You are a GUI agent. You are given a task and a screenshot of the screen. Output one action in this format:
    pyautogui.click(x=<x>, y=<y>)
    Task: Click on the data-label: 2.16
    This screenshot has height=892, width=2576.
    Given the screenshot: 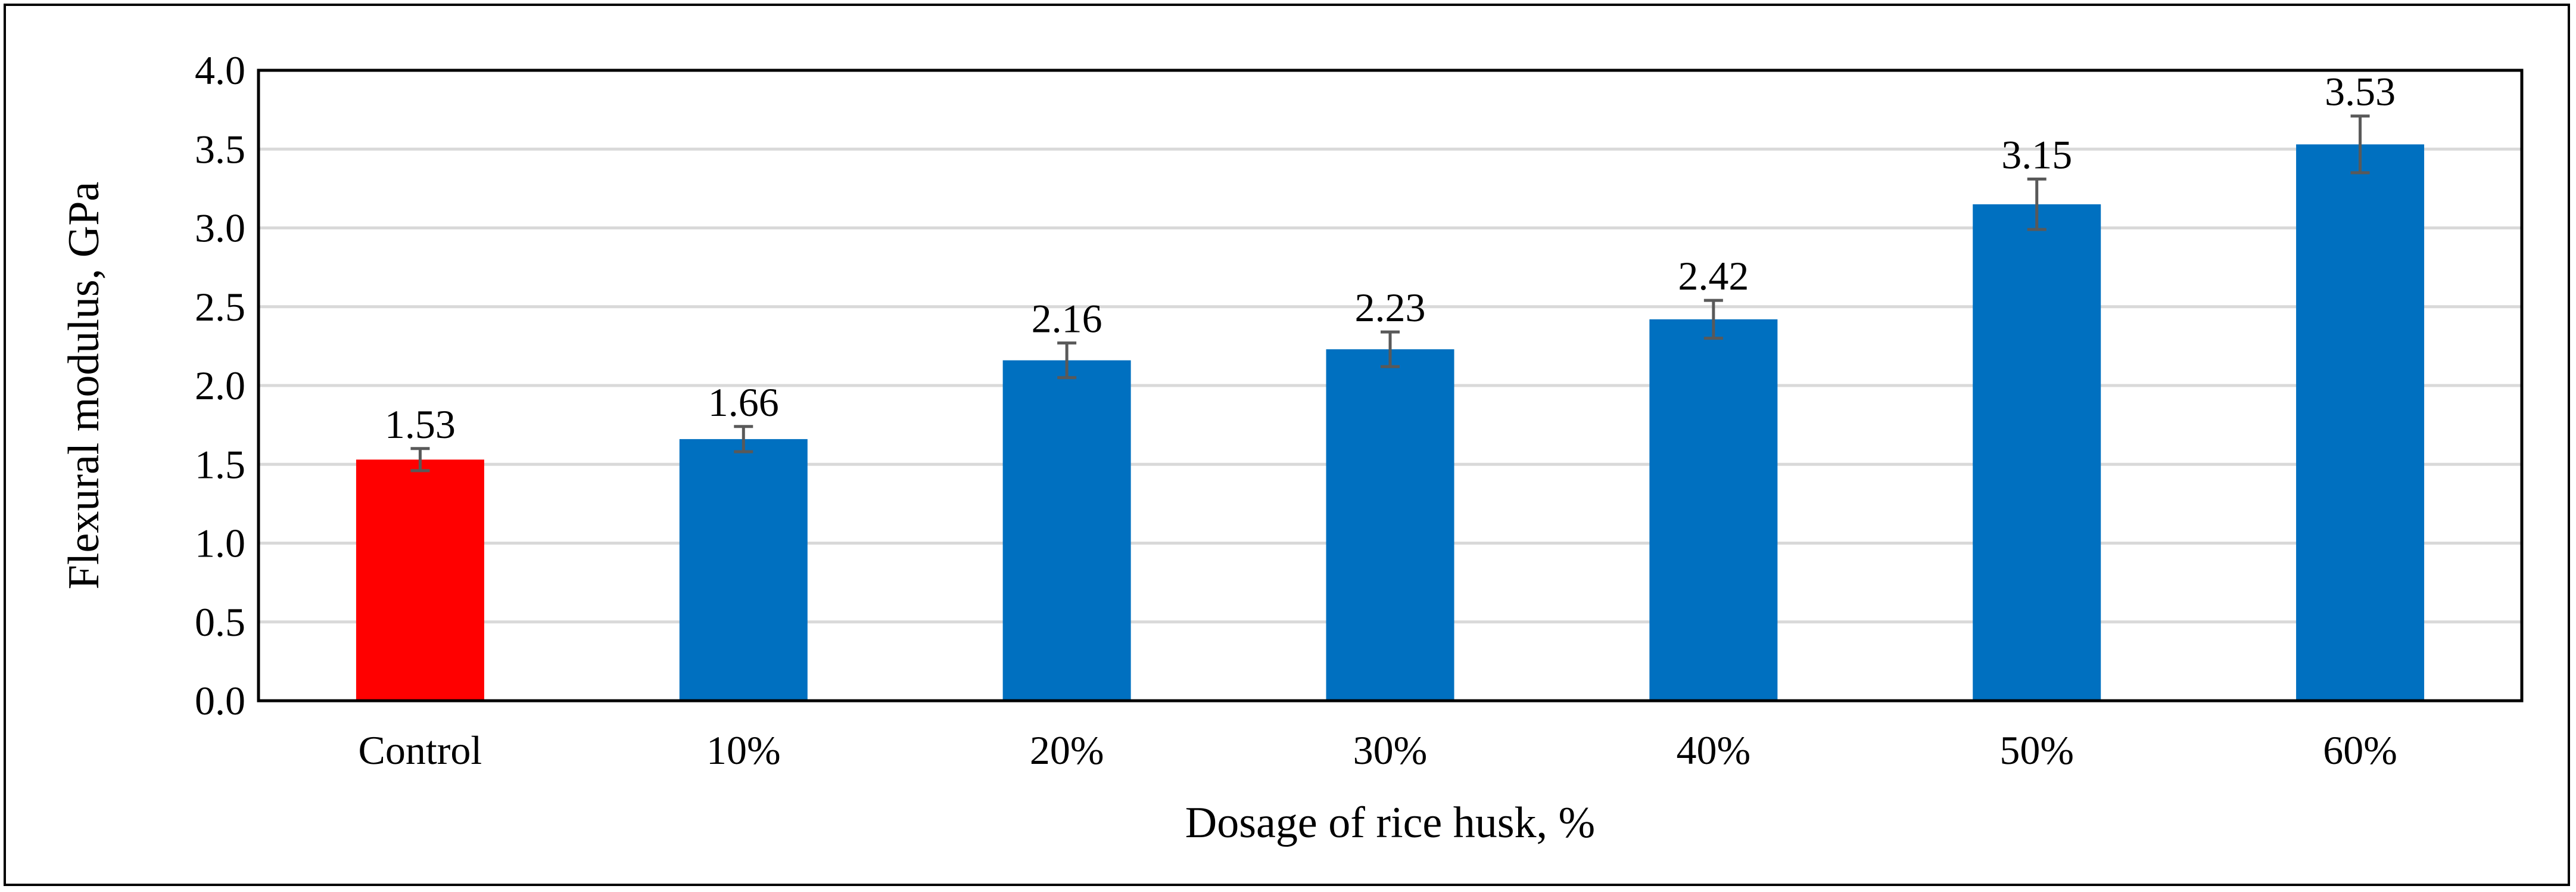 What is the action you would take?
    pyautogui.click(x=1067, y=318)
    